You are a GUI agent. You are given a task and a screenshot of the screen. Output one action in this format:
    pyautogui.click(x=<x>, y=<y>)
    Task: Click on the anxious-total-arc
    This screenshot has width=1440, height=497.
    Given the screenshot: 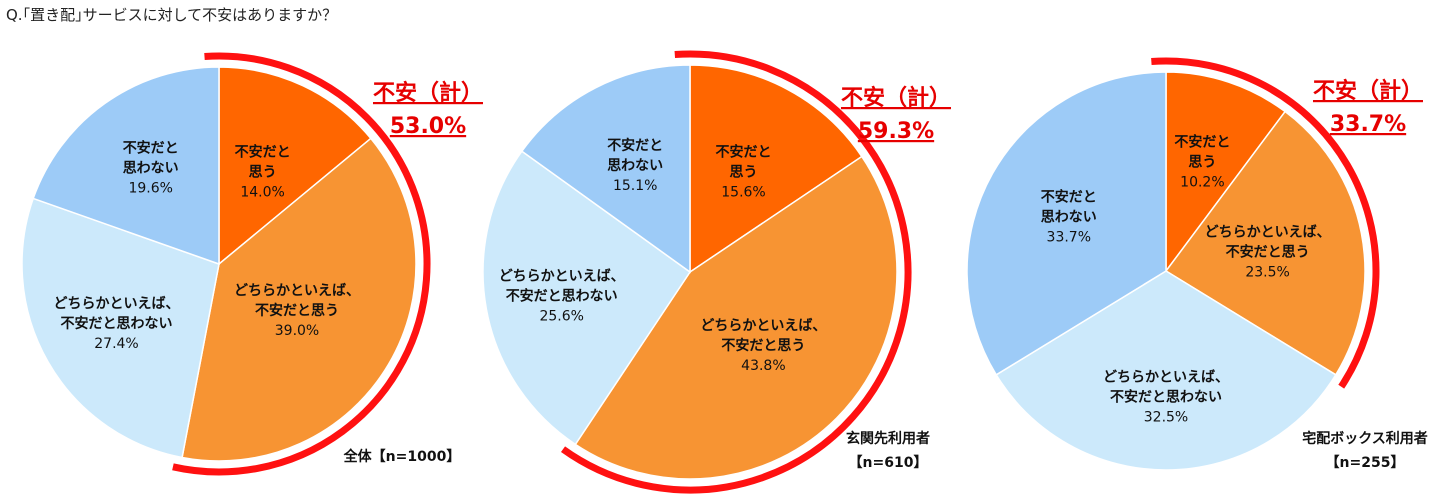 What is the action you would take?
    pyautogui.click(x=1265, y=223)
    